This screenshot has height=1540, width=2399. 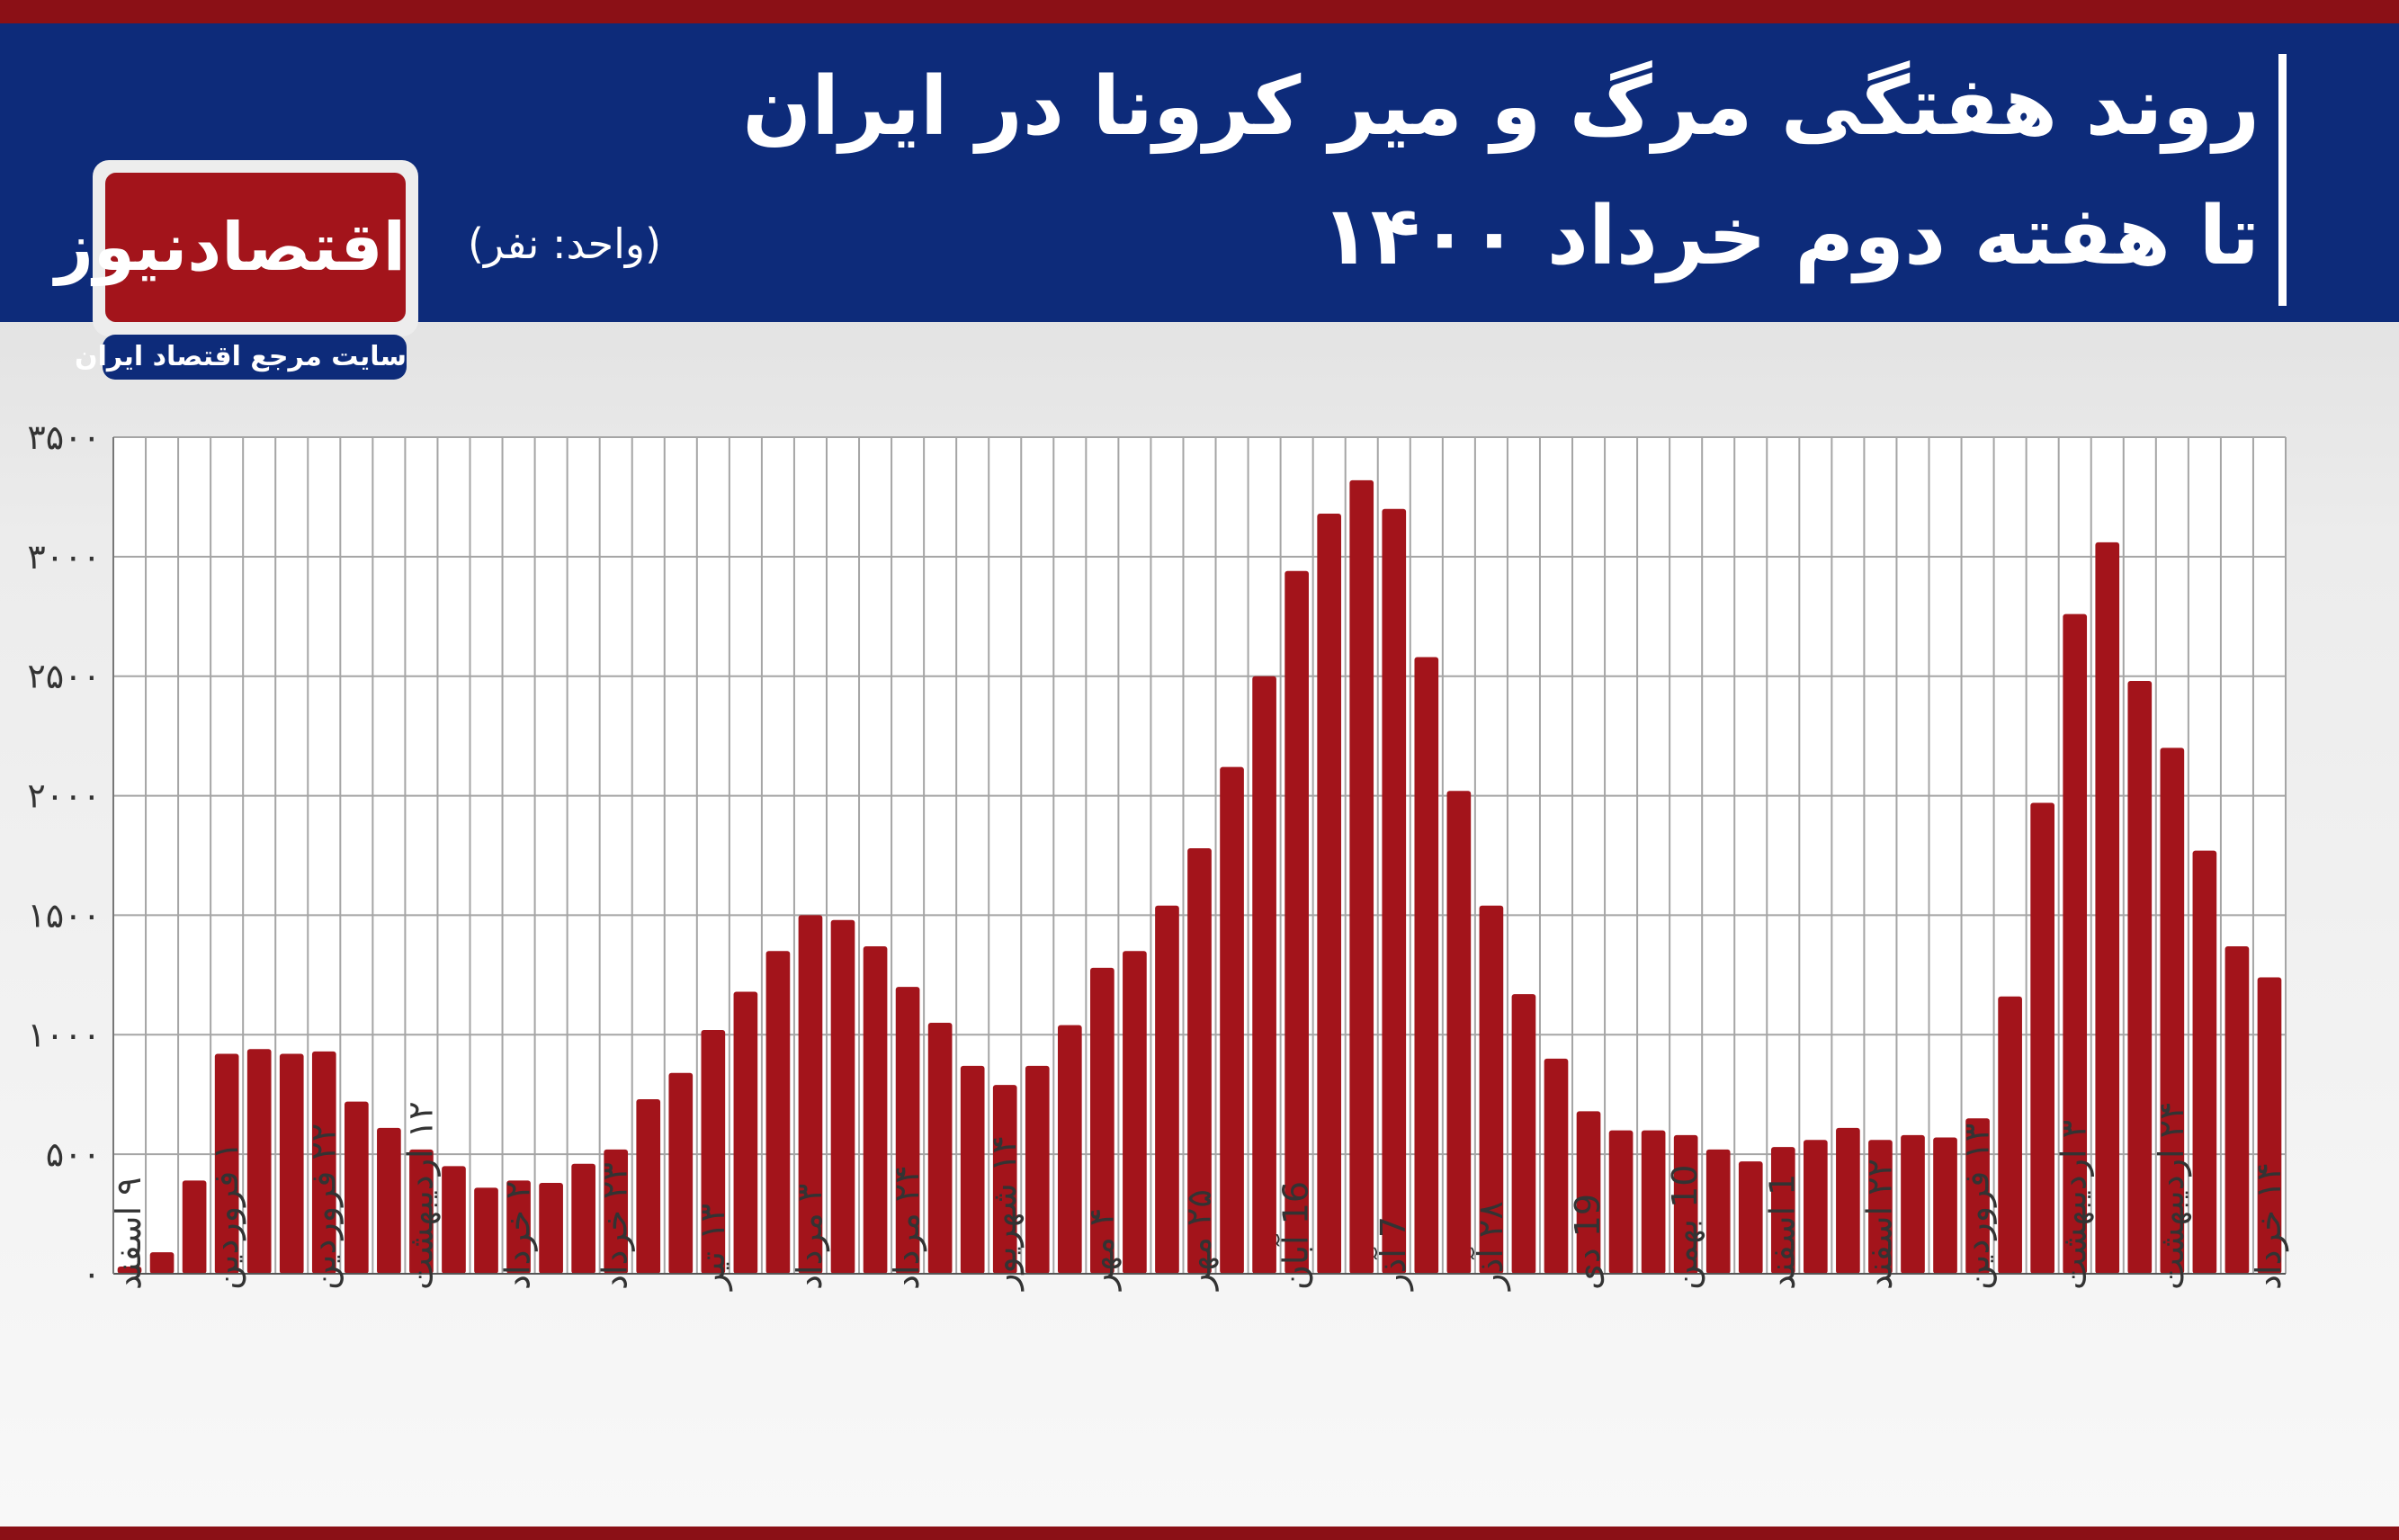 I want to click on x-tick-label: ۴ مهر, so click(x=1101, y=1250).